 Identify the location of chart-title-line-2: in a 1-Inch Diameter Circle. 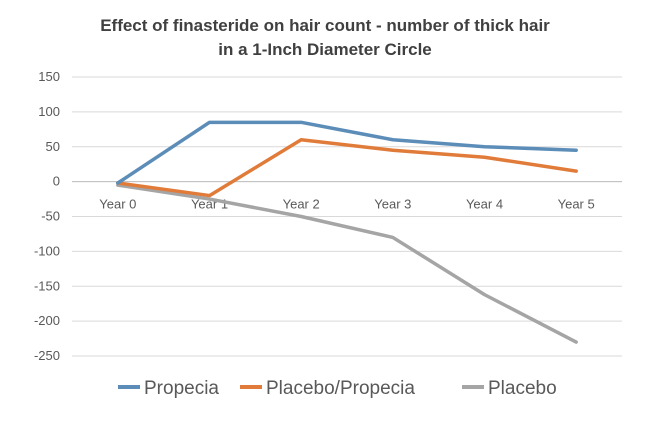
(325, 49).